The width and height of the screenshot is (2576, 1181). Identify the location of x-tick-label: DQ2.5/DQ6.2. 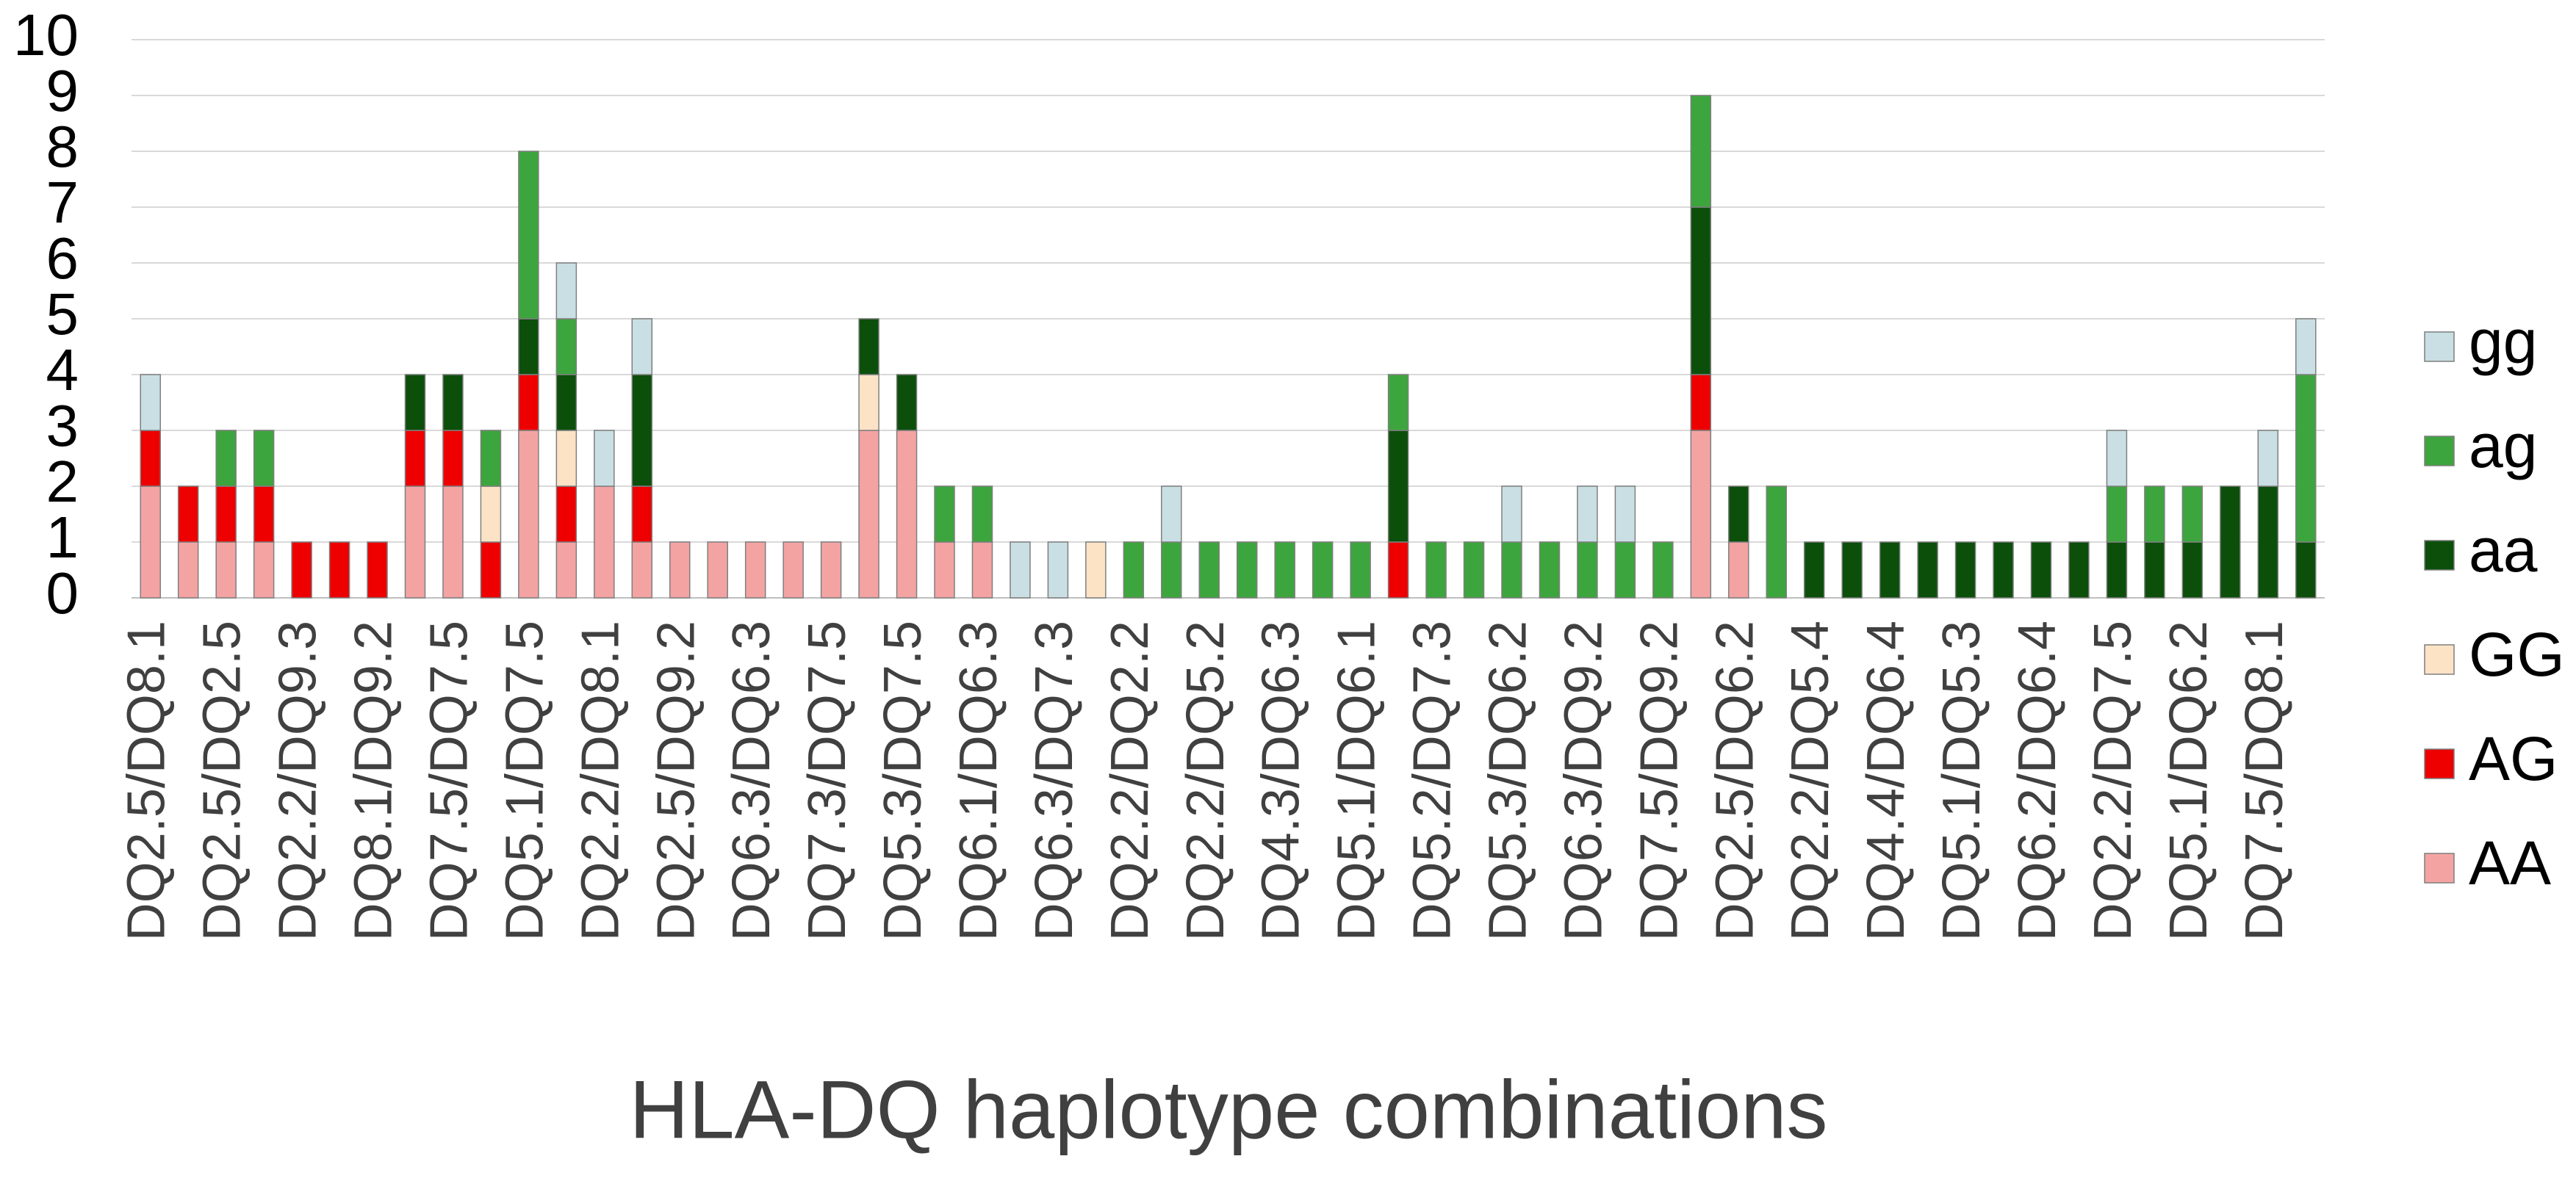
(1735, 781).